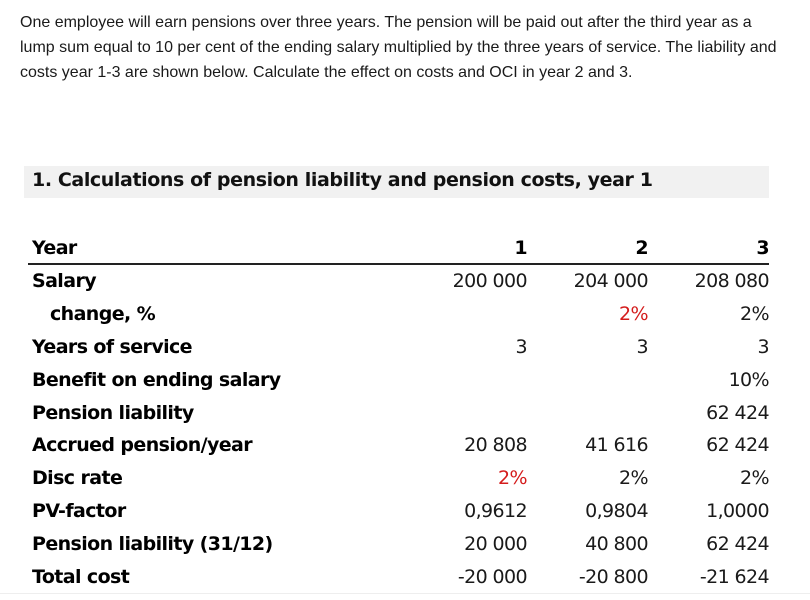  I want to click on cell-year-1: -20 000, so click(492, 576).